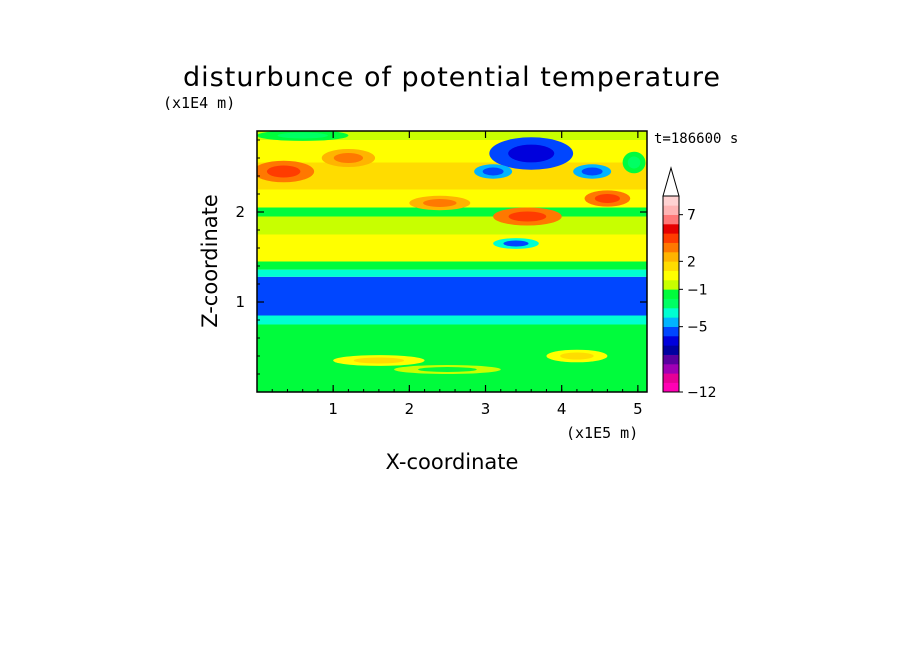 The image size is (904, 654). I want to click on colorbar-tick-label: −5, so click(697, 328).